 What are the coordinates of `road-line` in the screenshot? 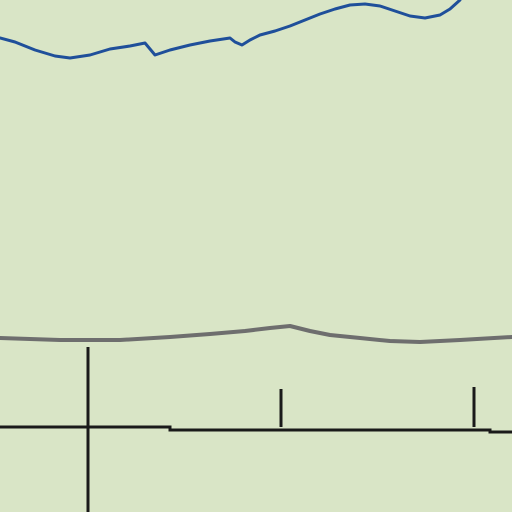 It's located at (256, 334).